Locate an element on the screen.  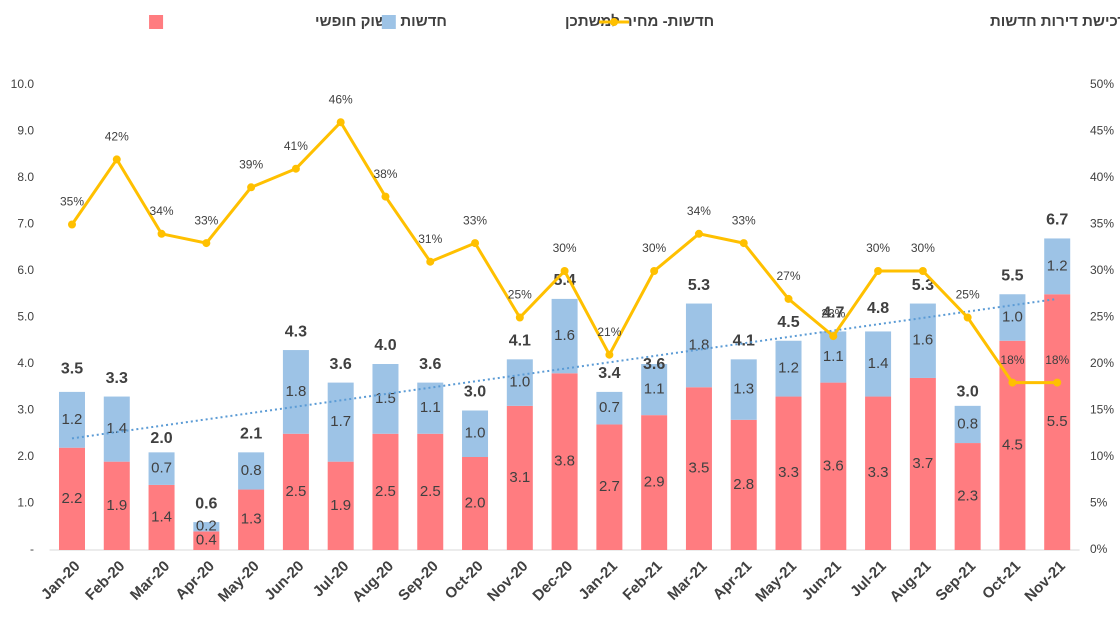
segment-label: 2.8 is located at coordinates (743, 484).